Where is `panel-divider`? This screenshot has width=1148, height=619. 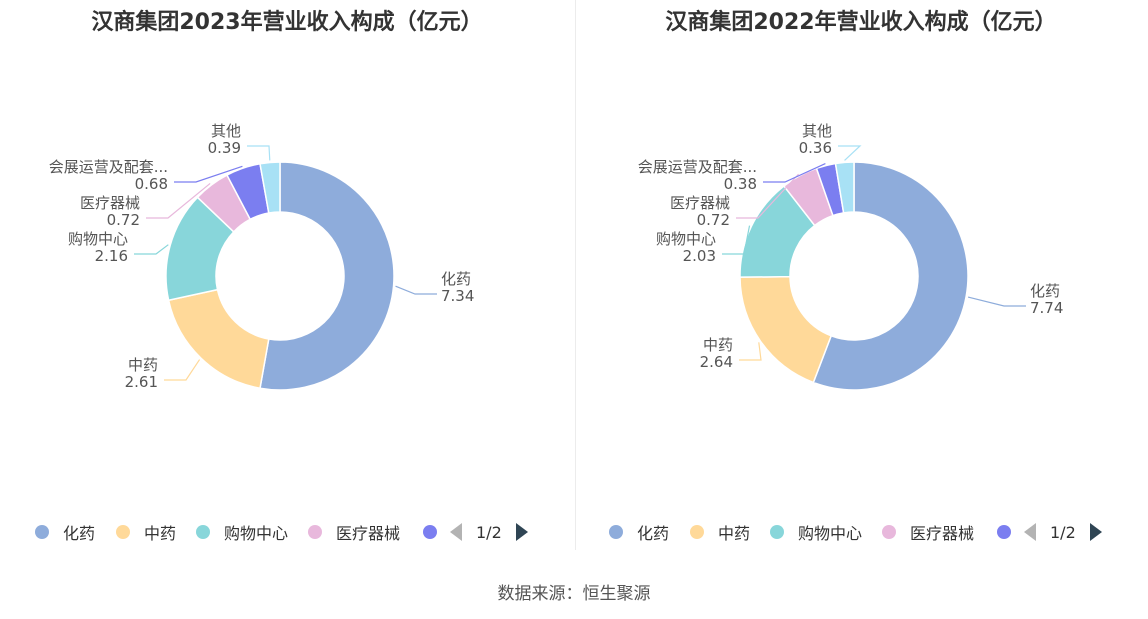 panel-divider is located at coordinates (575, 275).